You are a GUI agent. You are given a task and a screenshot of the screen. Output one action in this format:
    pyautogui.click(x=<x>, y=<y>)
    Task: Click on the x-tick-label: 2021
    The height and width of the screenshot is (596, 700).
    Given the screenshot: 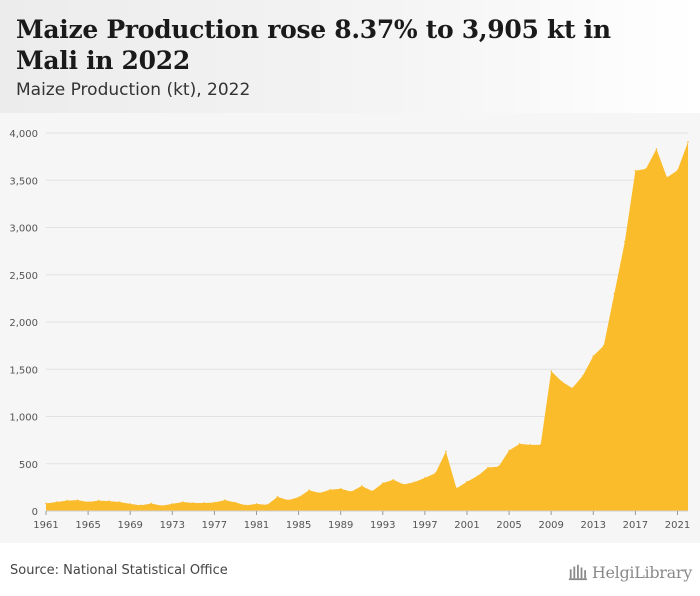 What is the action you would take?
    pyautogui.click(x=677, y=525)
    